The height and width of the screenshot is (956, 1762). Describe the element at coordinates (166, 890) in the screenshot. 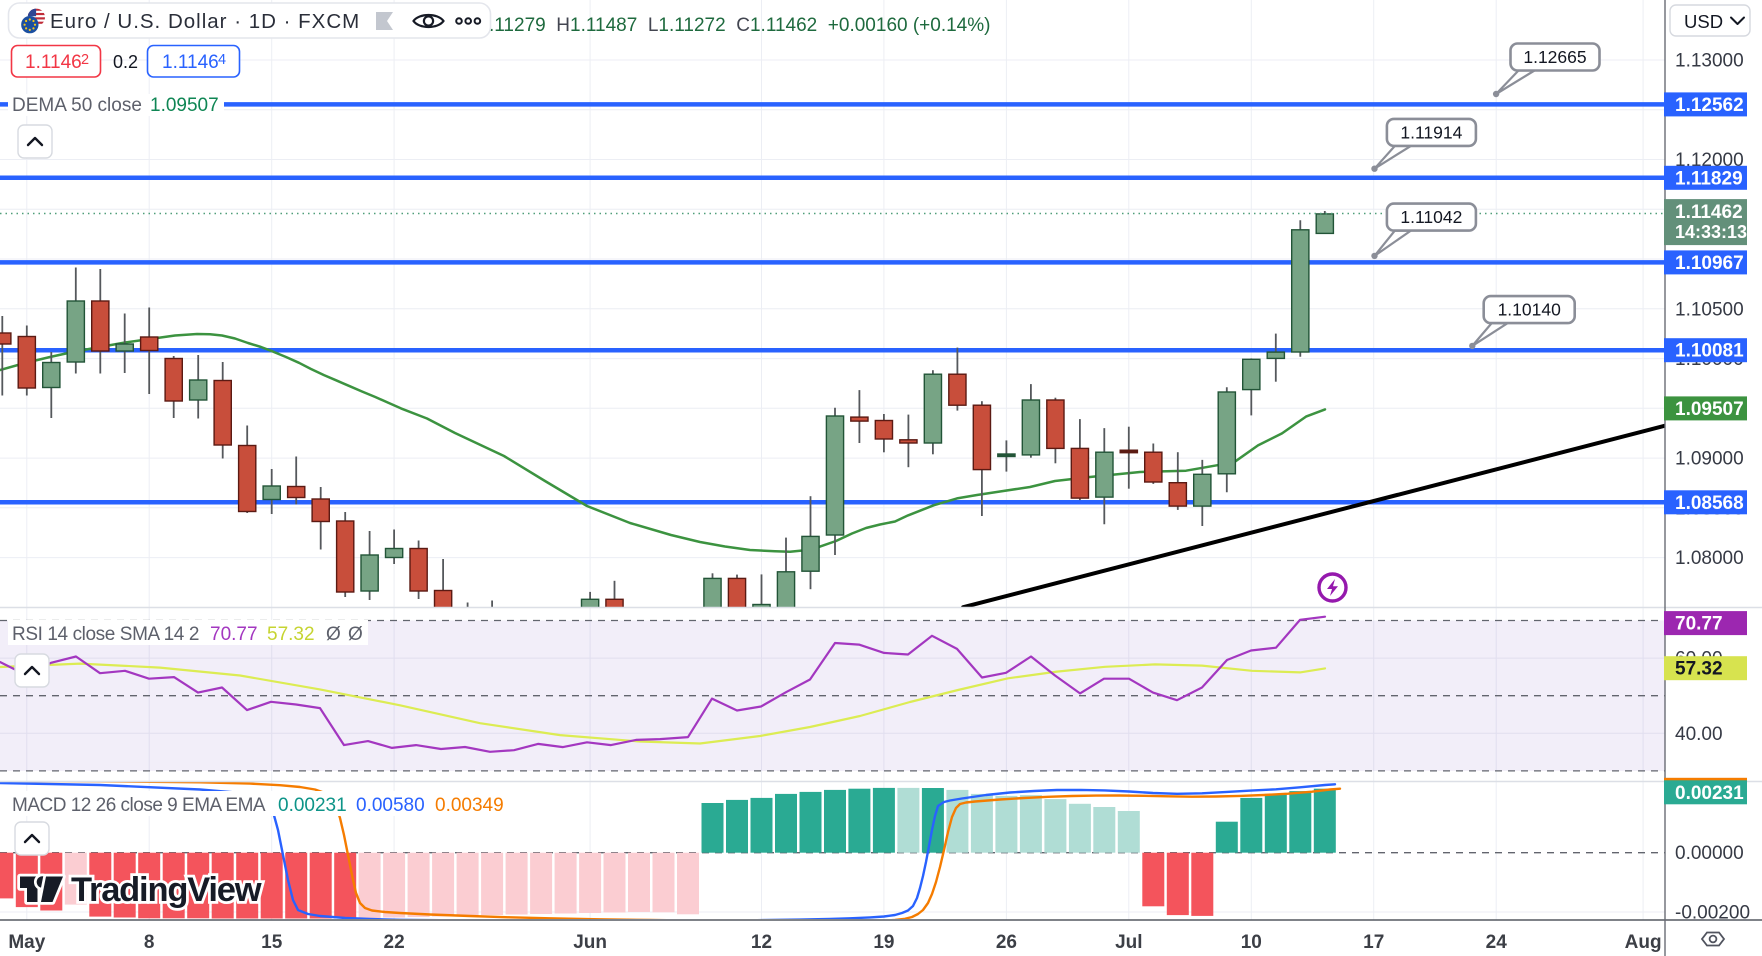

I see `svg-text: TradingView` at that location.